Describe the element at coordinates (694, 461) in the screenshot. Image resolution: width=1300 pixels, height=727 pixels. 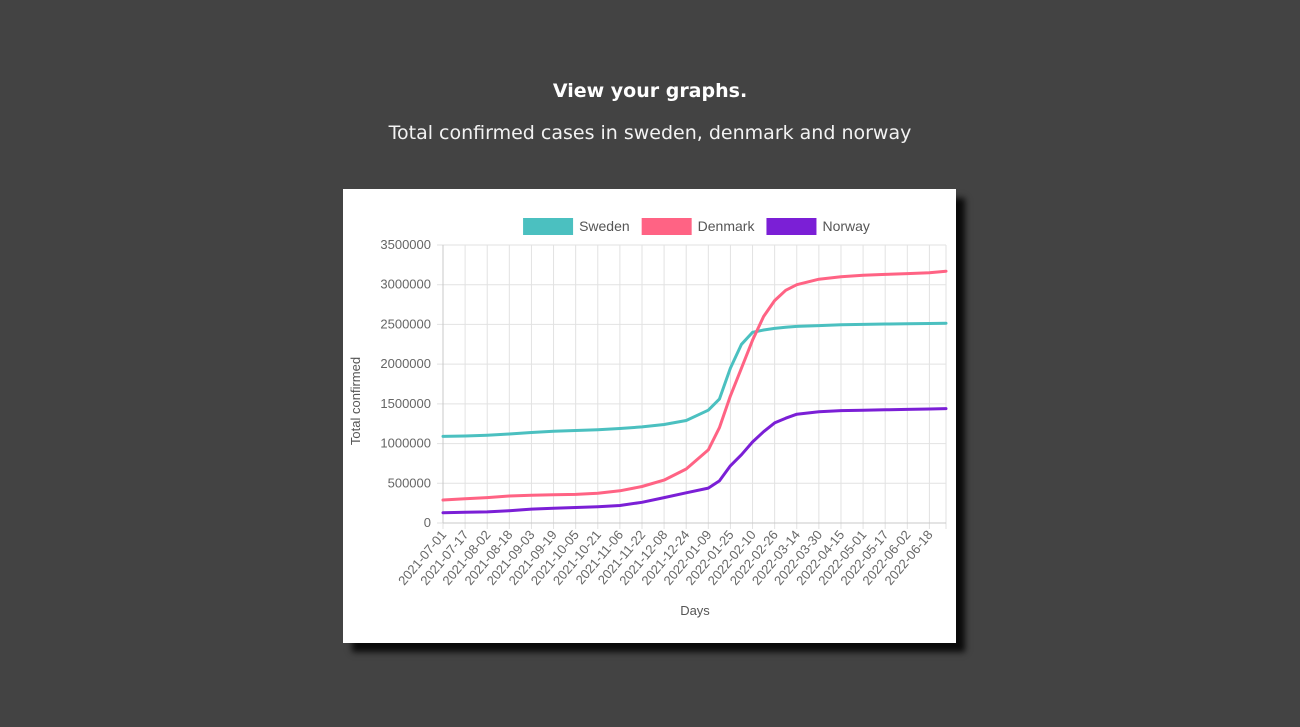
I see `series-line-norway` at that location.